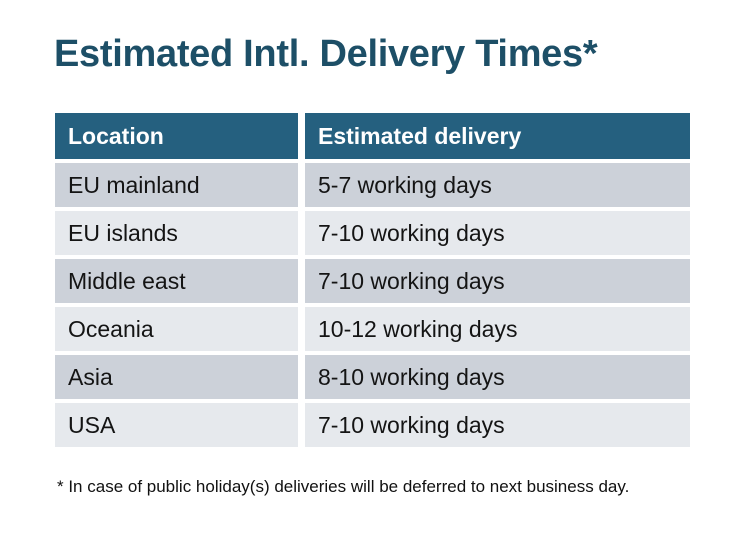  I want to click on page-title: Estimated Intl. Delivery Times*, so click(326, 54).